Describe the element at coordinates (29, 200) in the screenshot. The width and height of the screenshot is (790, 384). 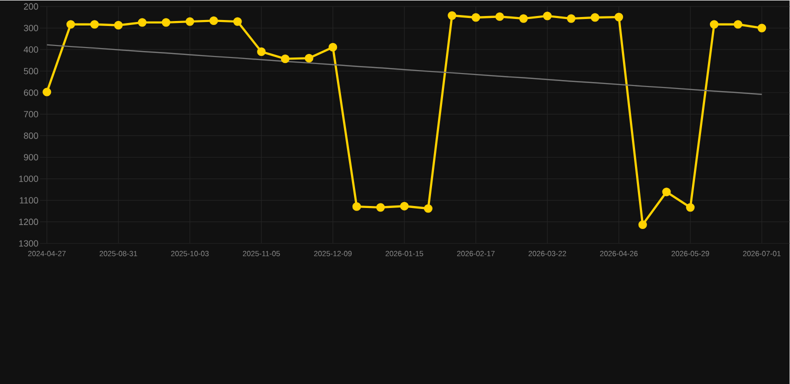
I see `y-tick-label: 1100` at that location.